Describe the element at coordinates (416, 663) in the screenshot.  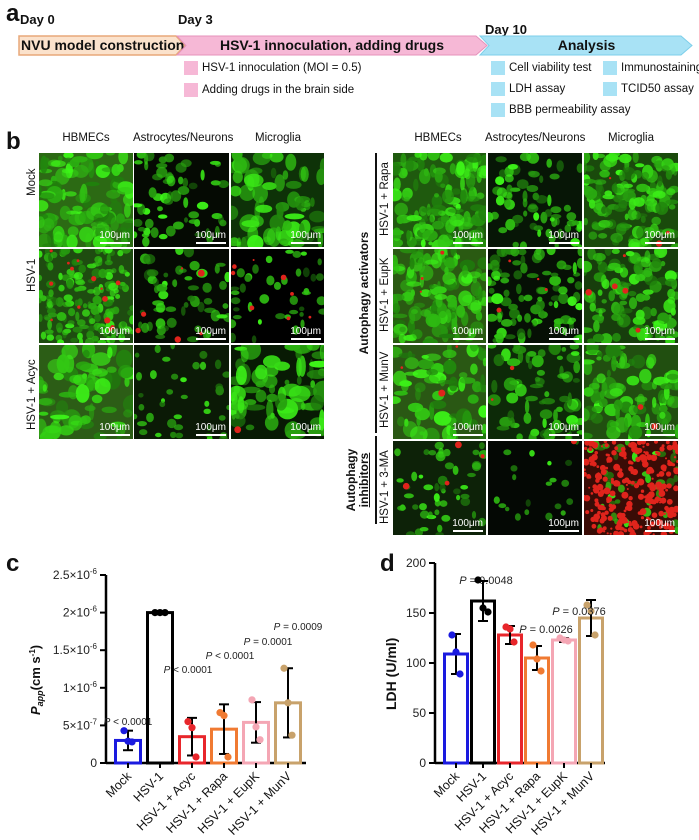
I see `svg-text: 100` at that location.